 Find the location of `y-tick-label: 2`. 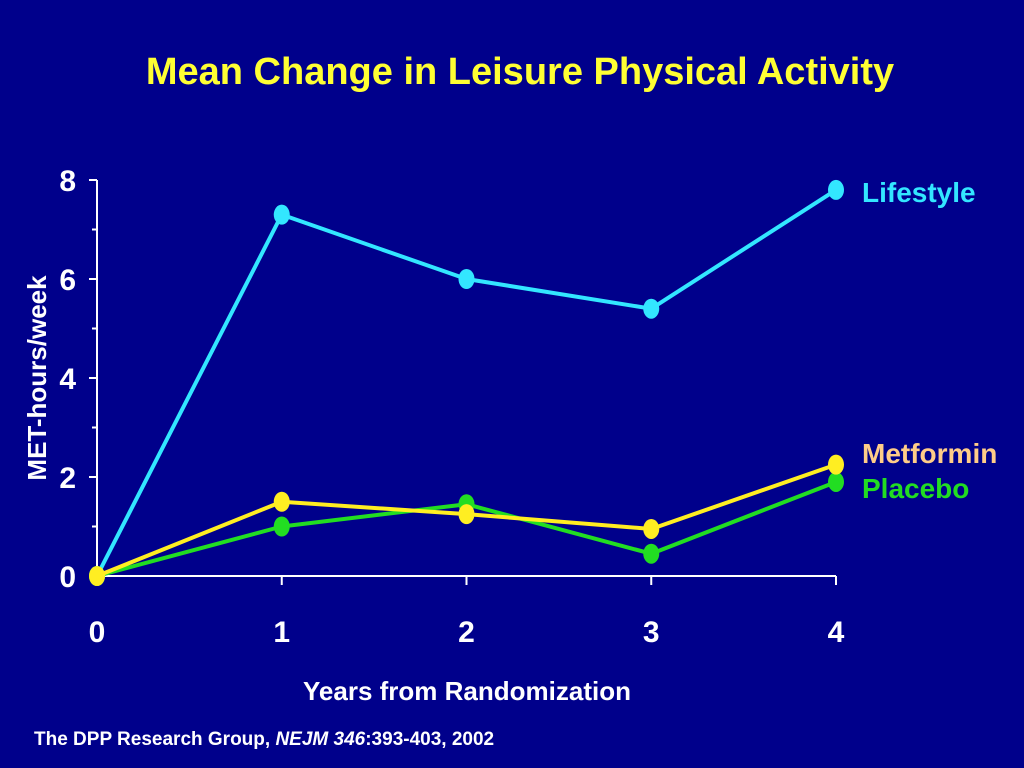

y-tick-label: 2 is located at coordinates (67, 478).